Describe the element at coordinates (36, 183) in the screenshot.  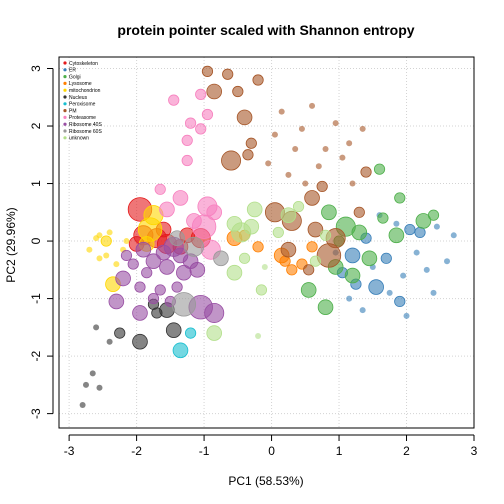
I see `y-tick-label: 1` at that location.